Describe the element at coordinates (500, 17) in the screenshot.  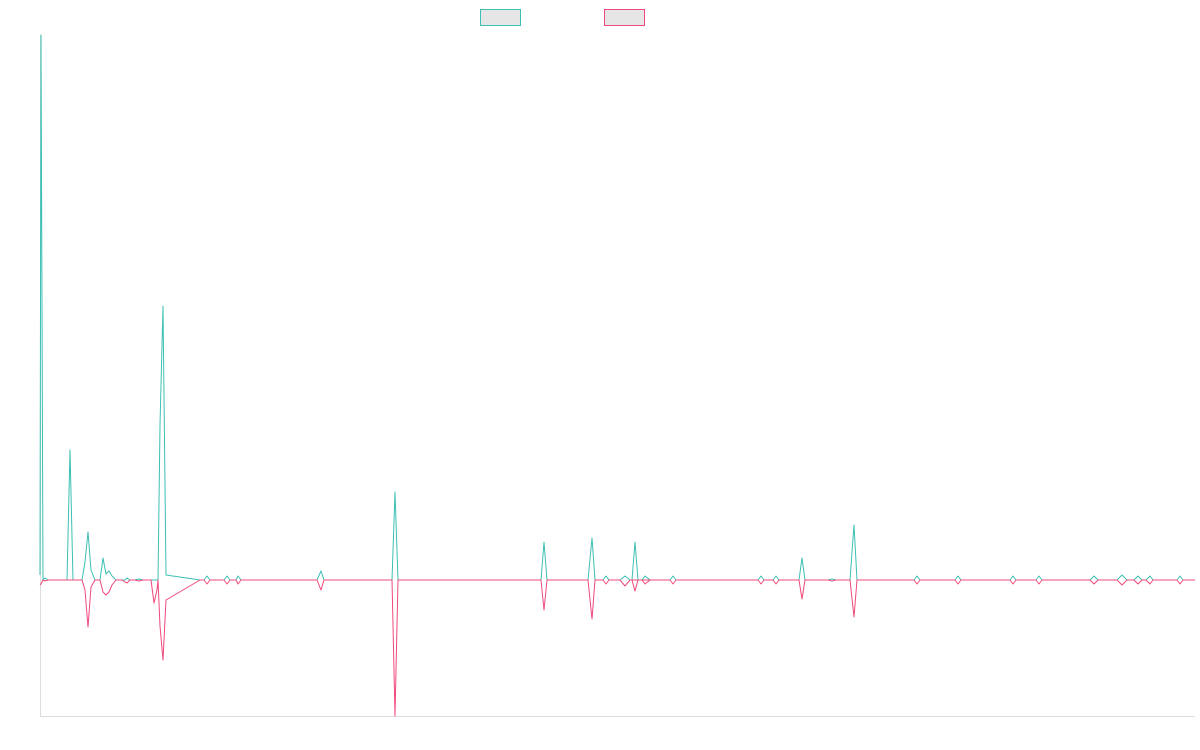
I see `legend-swatch-series-a` at that location.